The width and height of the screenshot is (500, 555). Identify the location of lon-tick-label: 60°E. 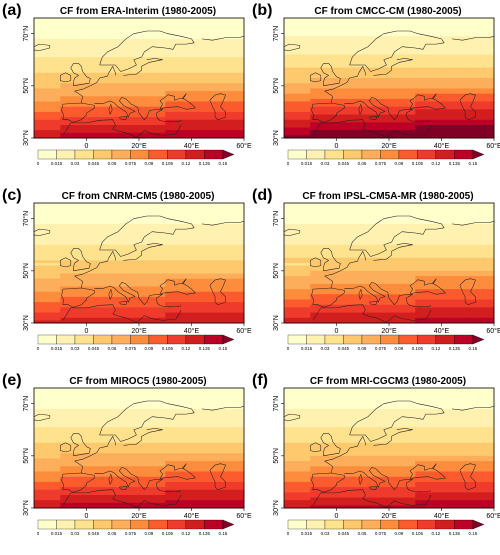
(244, 146).